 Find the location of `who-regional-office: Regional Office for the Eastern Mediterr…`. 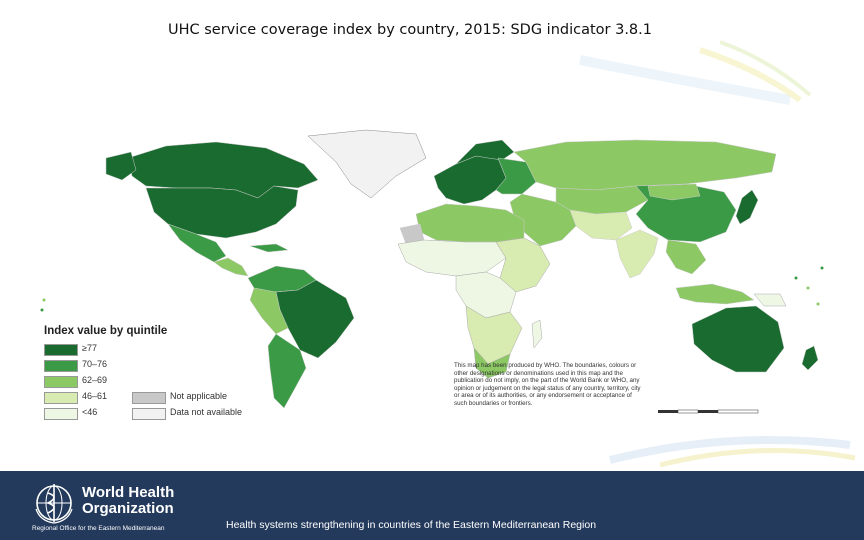

who-regional-office: Regional Office for the Eastern Mediterr… is located at coordinates (98, 528).